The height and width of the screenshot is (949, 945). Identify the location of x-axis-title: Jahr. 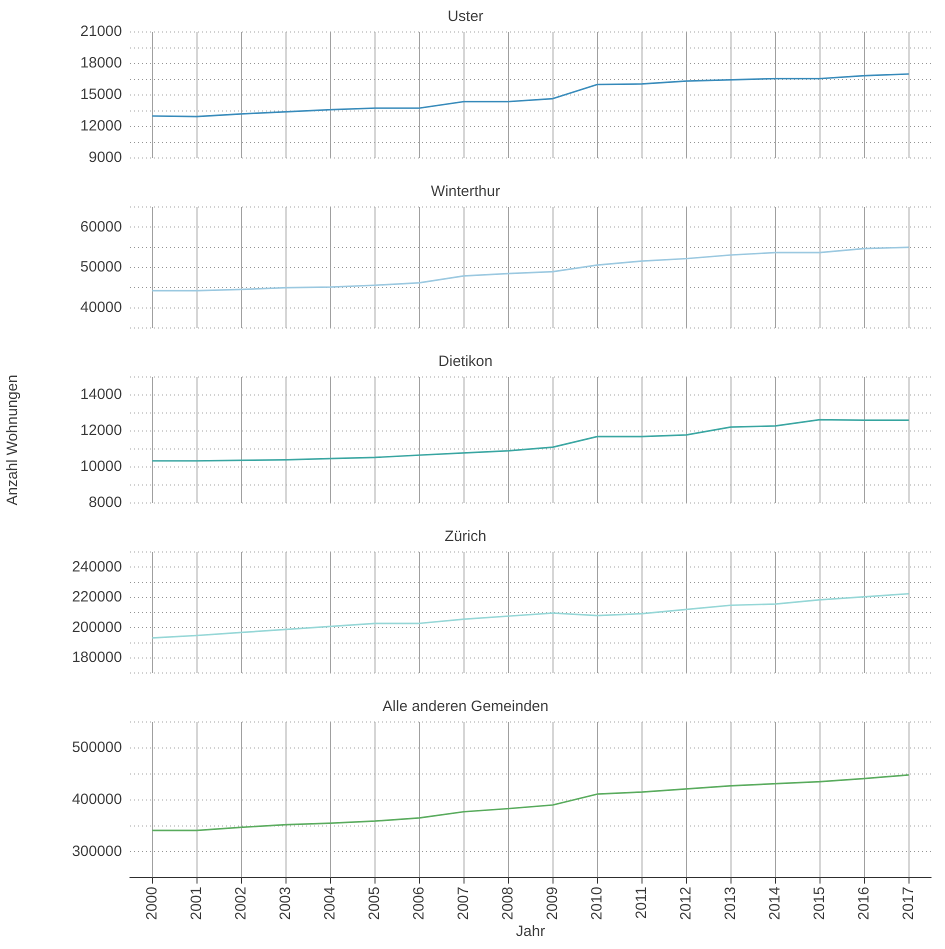
(531, 931).